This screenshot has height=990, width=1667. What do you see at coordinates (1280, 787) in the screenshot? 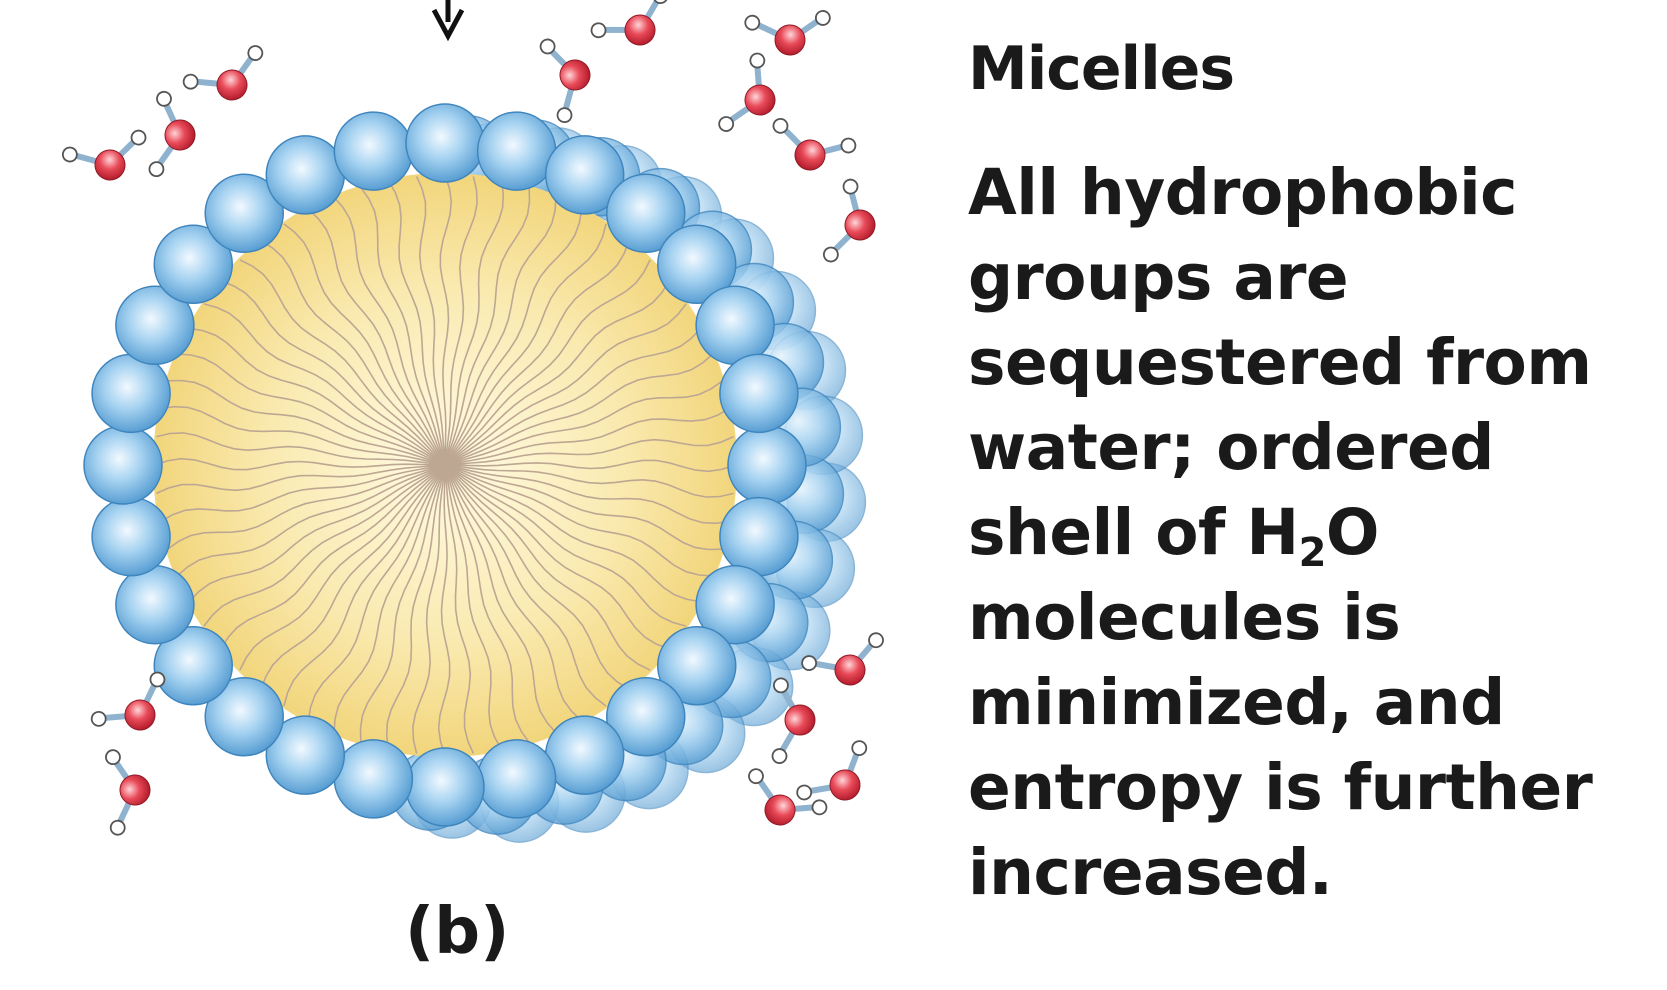
I see `description-line-8: entropy is further` at bounding box center [1280, 787].